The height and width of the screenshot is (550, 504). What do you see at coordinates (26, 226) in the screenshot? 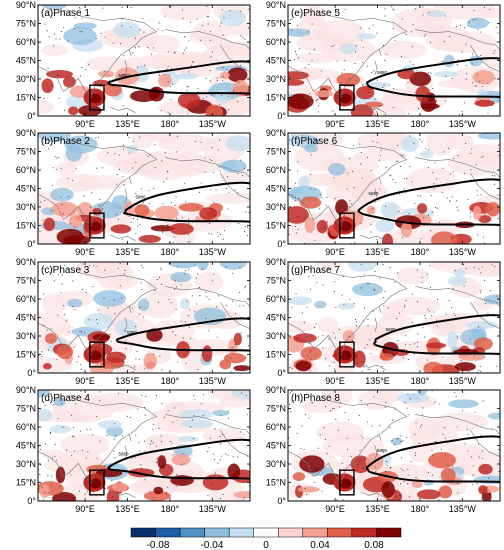
I see `lat-tick-label: 15°N` at bounding box center [26, 226].